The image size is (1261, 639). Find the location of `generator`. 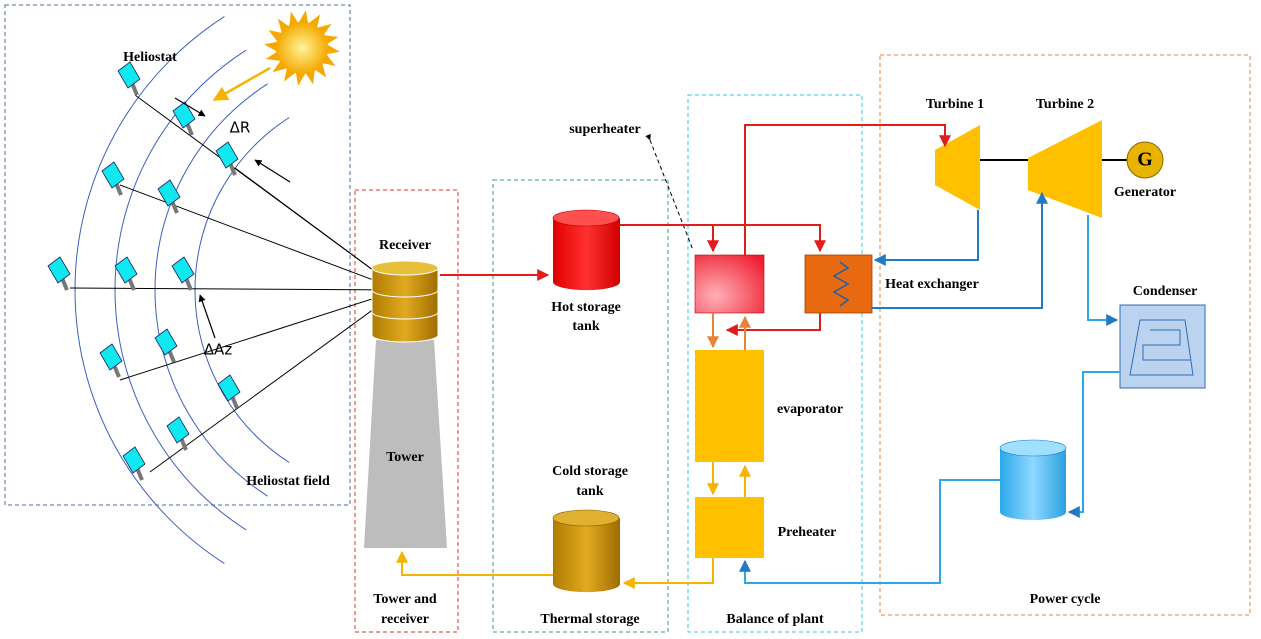

generator is located at coordinates (1145, 160).